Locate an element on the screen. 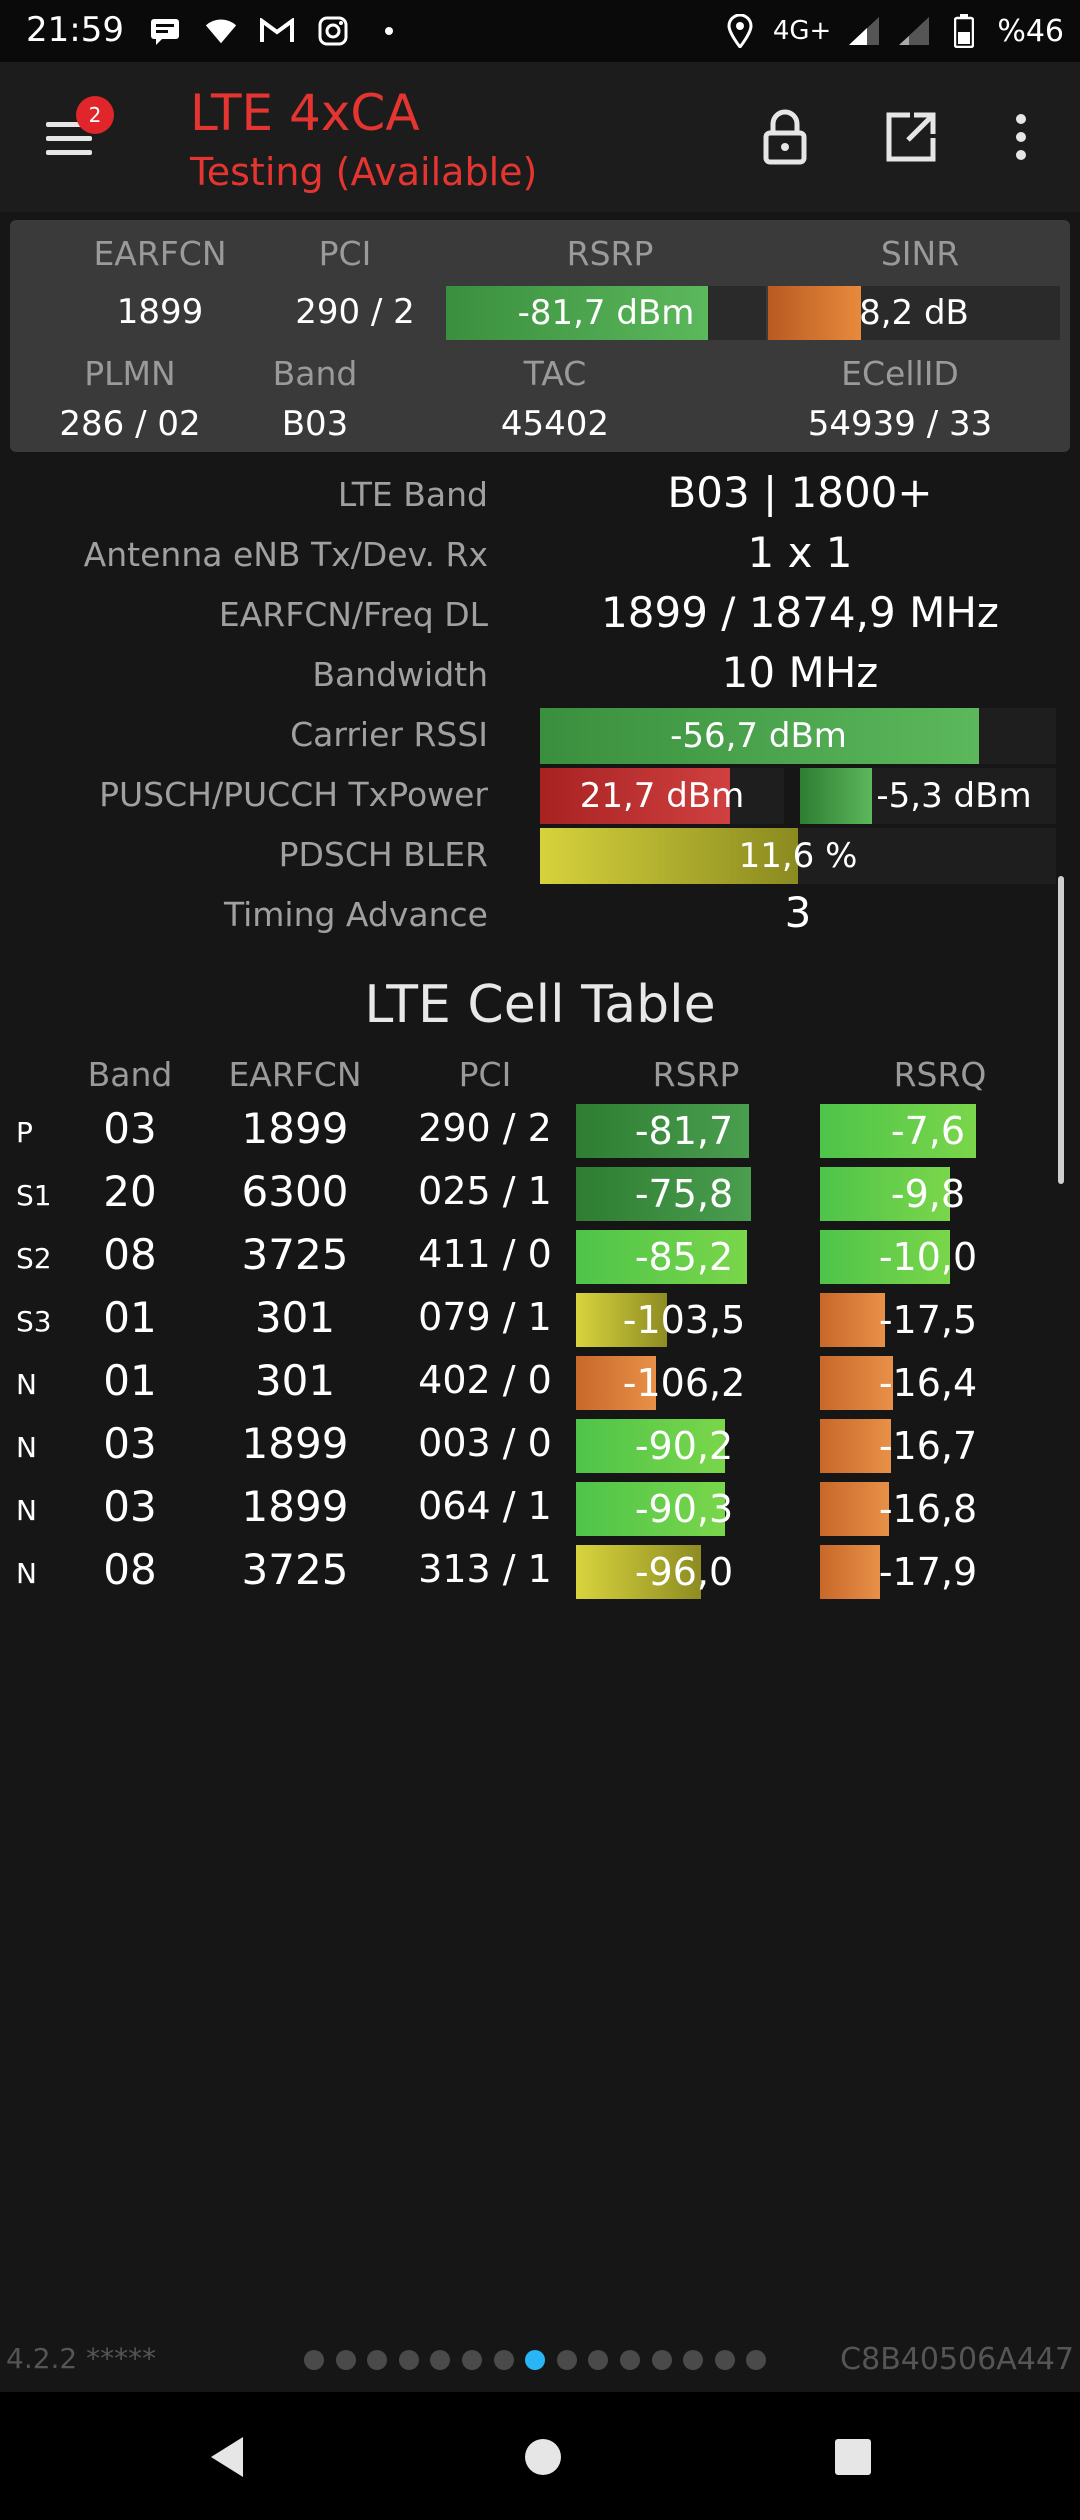 The height and width of the screenshot is (2520, 1080). pci-cell: 079 / 1 is located at coordinates (485, 1317).